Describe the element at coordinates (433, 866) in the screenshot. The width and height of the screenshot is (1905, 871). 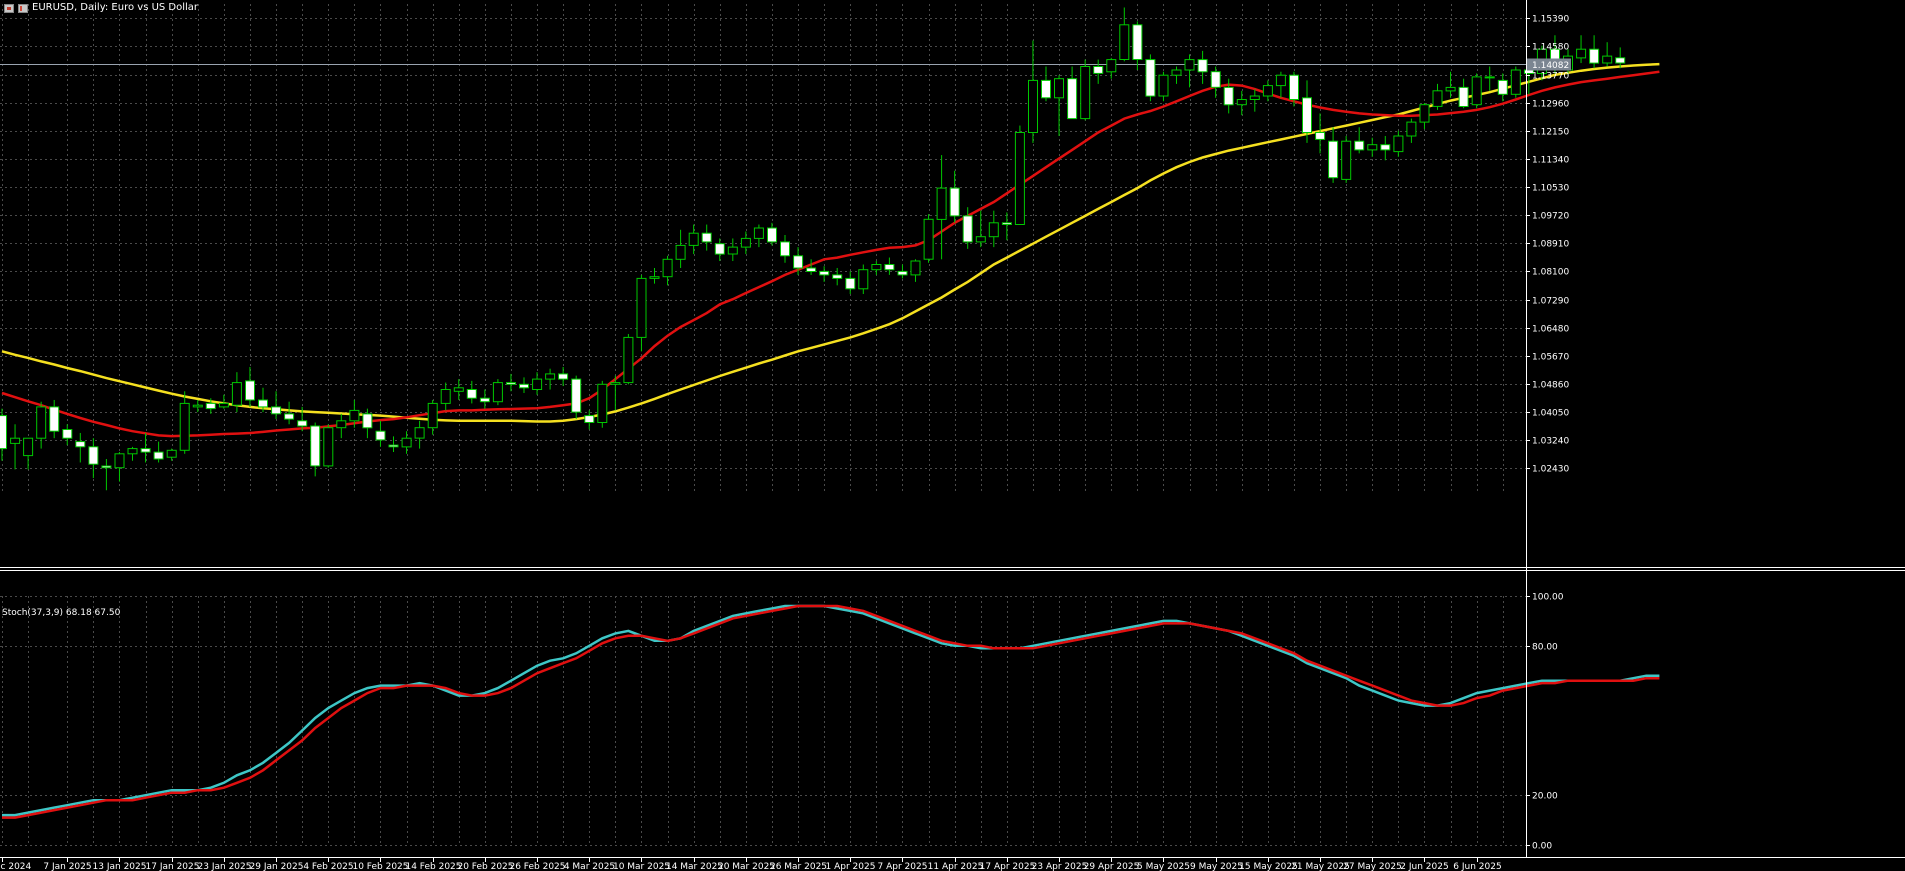
I see `date-tick-label: 14 Feb 2025` at that location.